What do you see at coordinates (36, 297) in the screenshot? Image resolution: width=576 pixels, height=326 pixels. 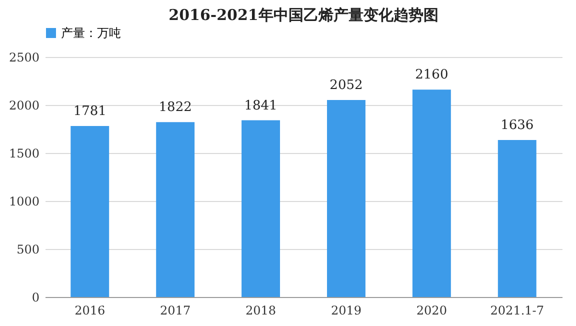 I see `y-tick-label: 0` at bounding box center [36, 297].